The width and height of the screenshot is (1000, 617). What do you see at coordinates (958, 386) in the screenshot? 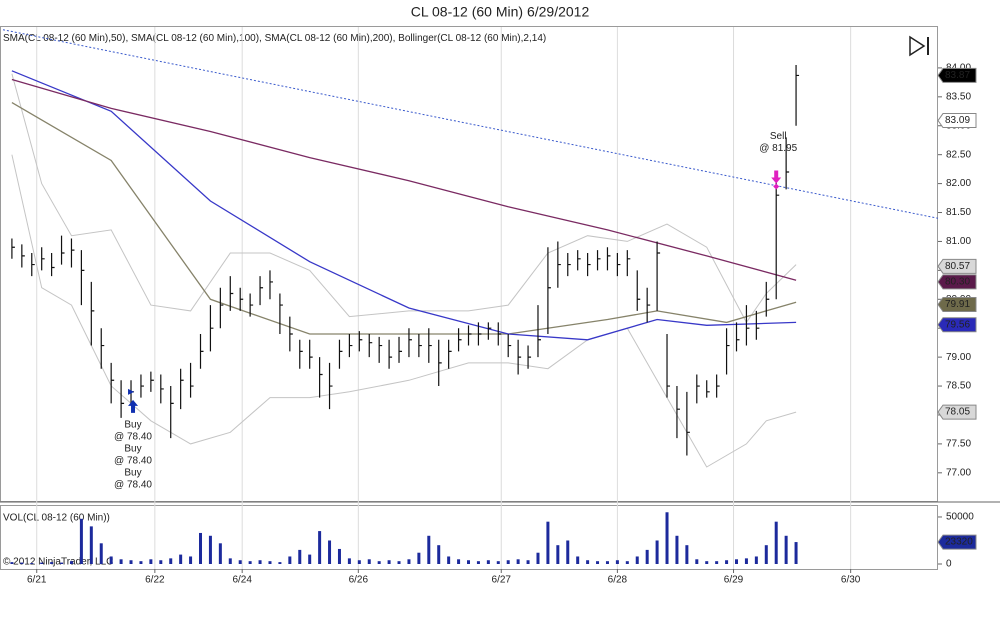
I see `y-tick-label: 78.50` at bounding box center [958, 386].